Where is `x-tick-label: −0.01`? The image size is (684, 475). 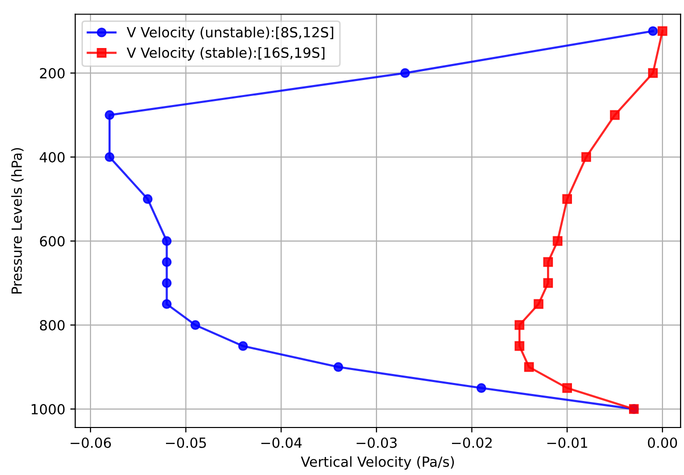 x-tick-label: −0.01 is located at coordinates (567, 442).